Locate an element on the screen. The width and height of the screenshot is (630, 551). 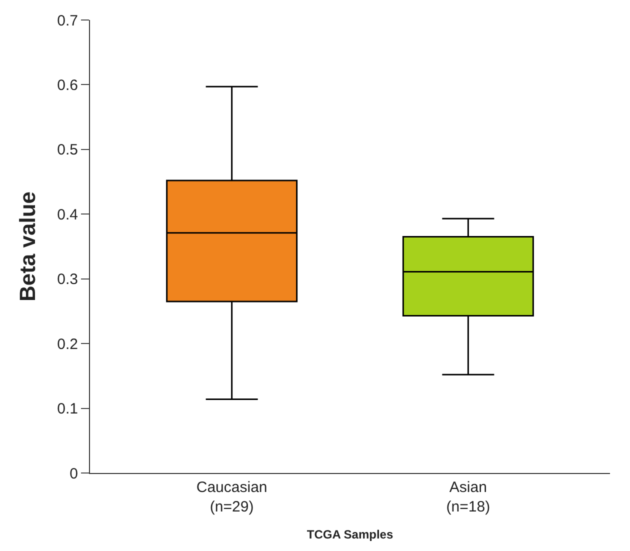
y-tick-label: 0.6 is located at coordinates (67, 85).